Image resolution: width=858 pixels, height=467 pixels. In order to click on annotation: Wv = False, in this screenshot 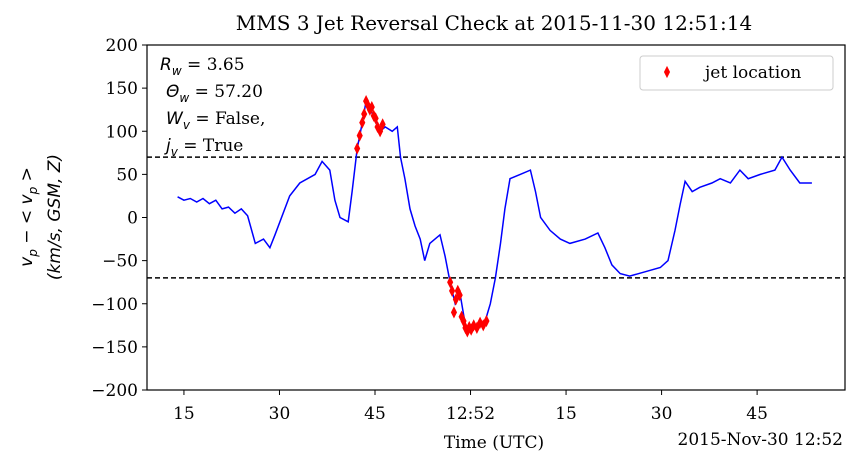, I will do `click(215, 120)`.